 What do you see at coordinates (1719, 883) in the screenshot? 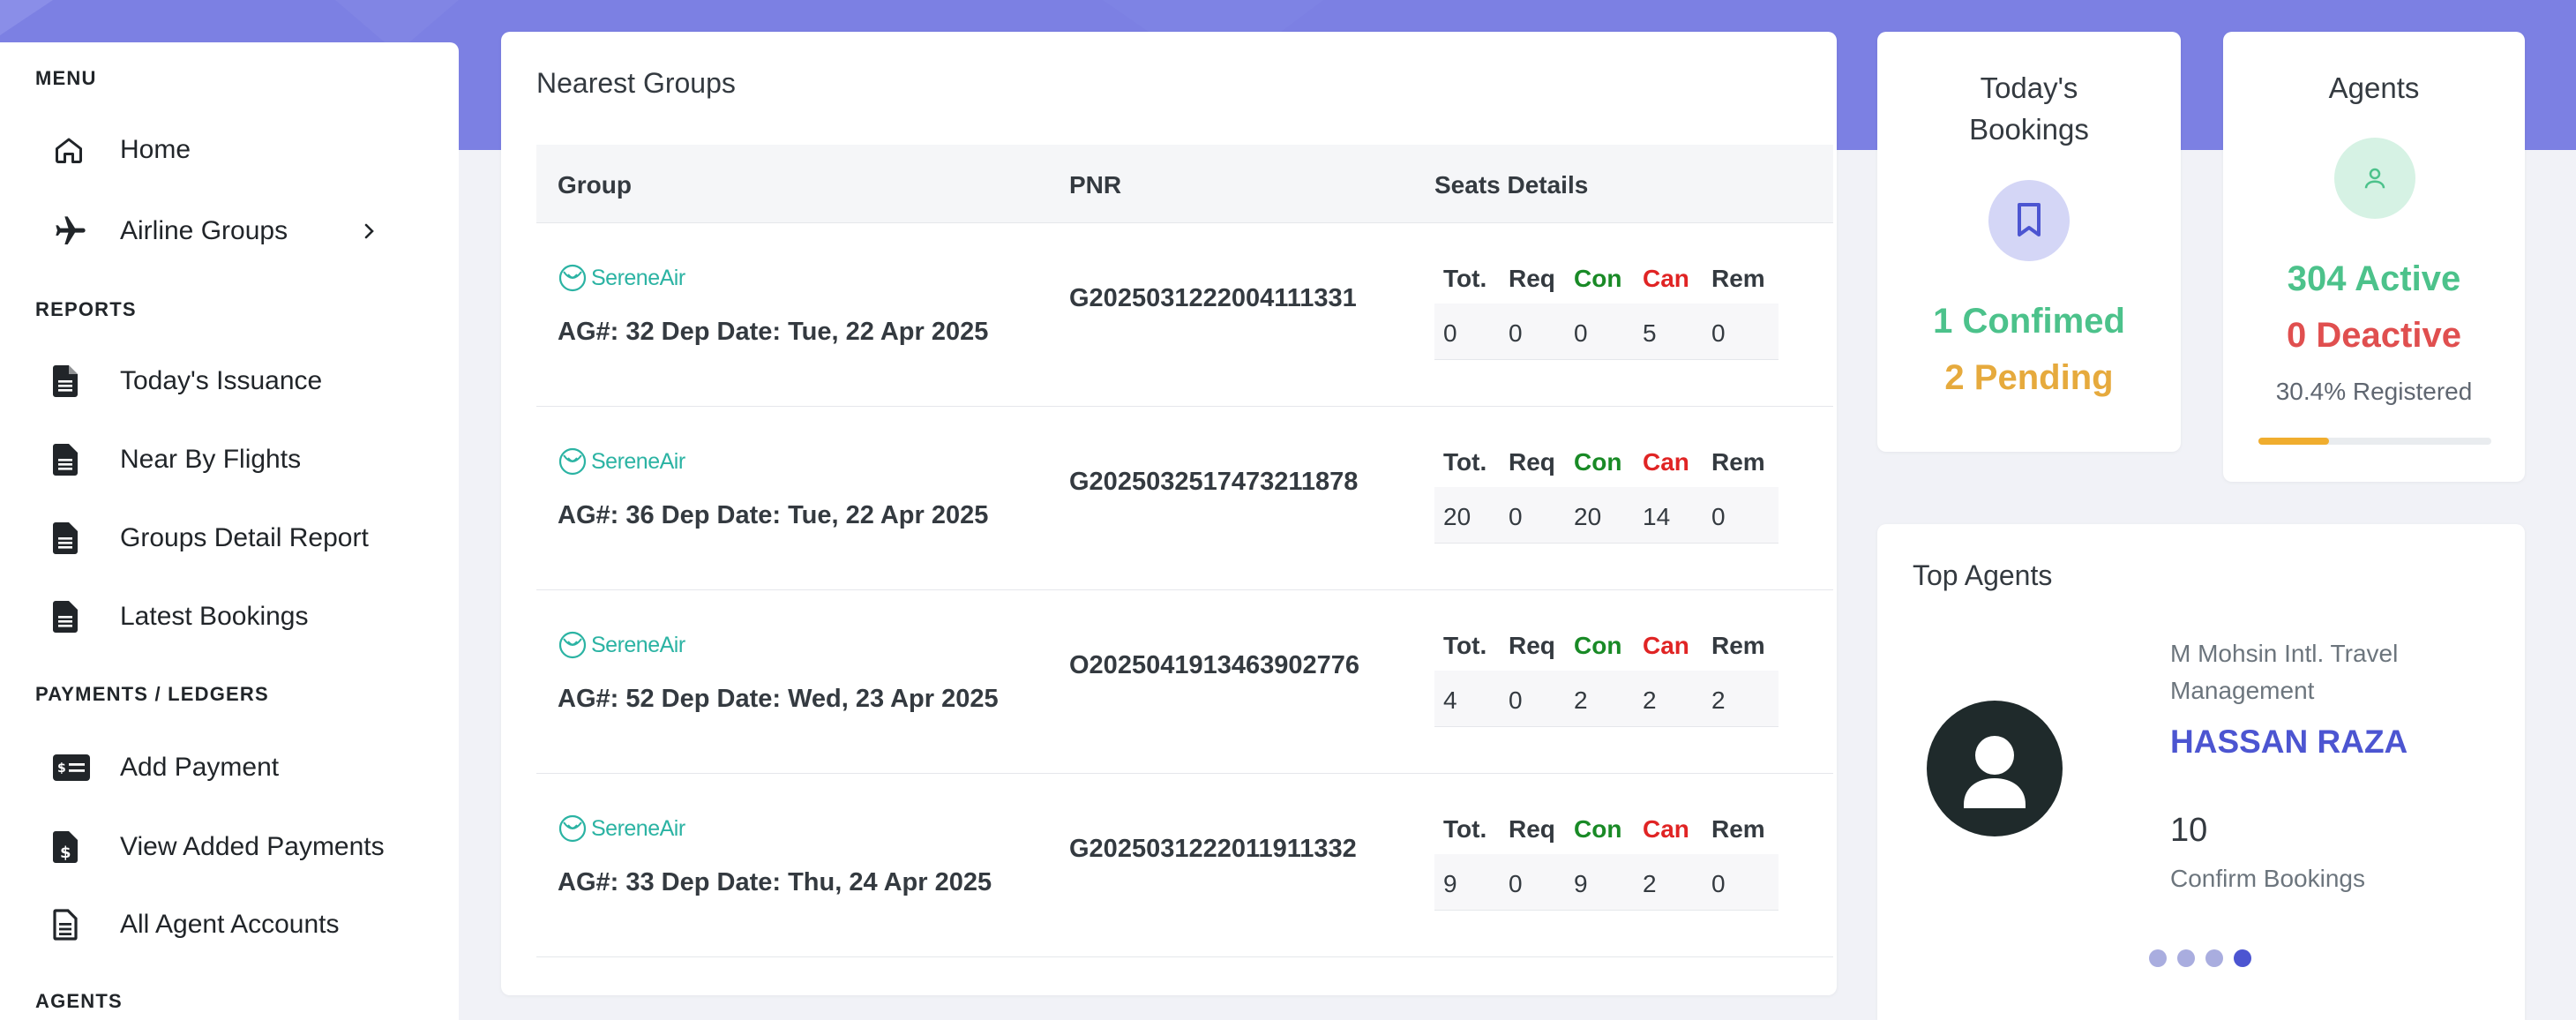
I see `seats-rem: 0` at bounding box center [1719, 883].